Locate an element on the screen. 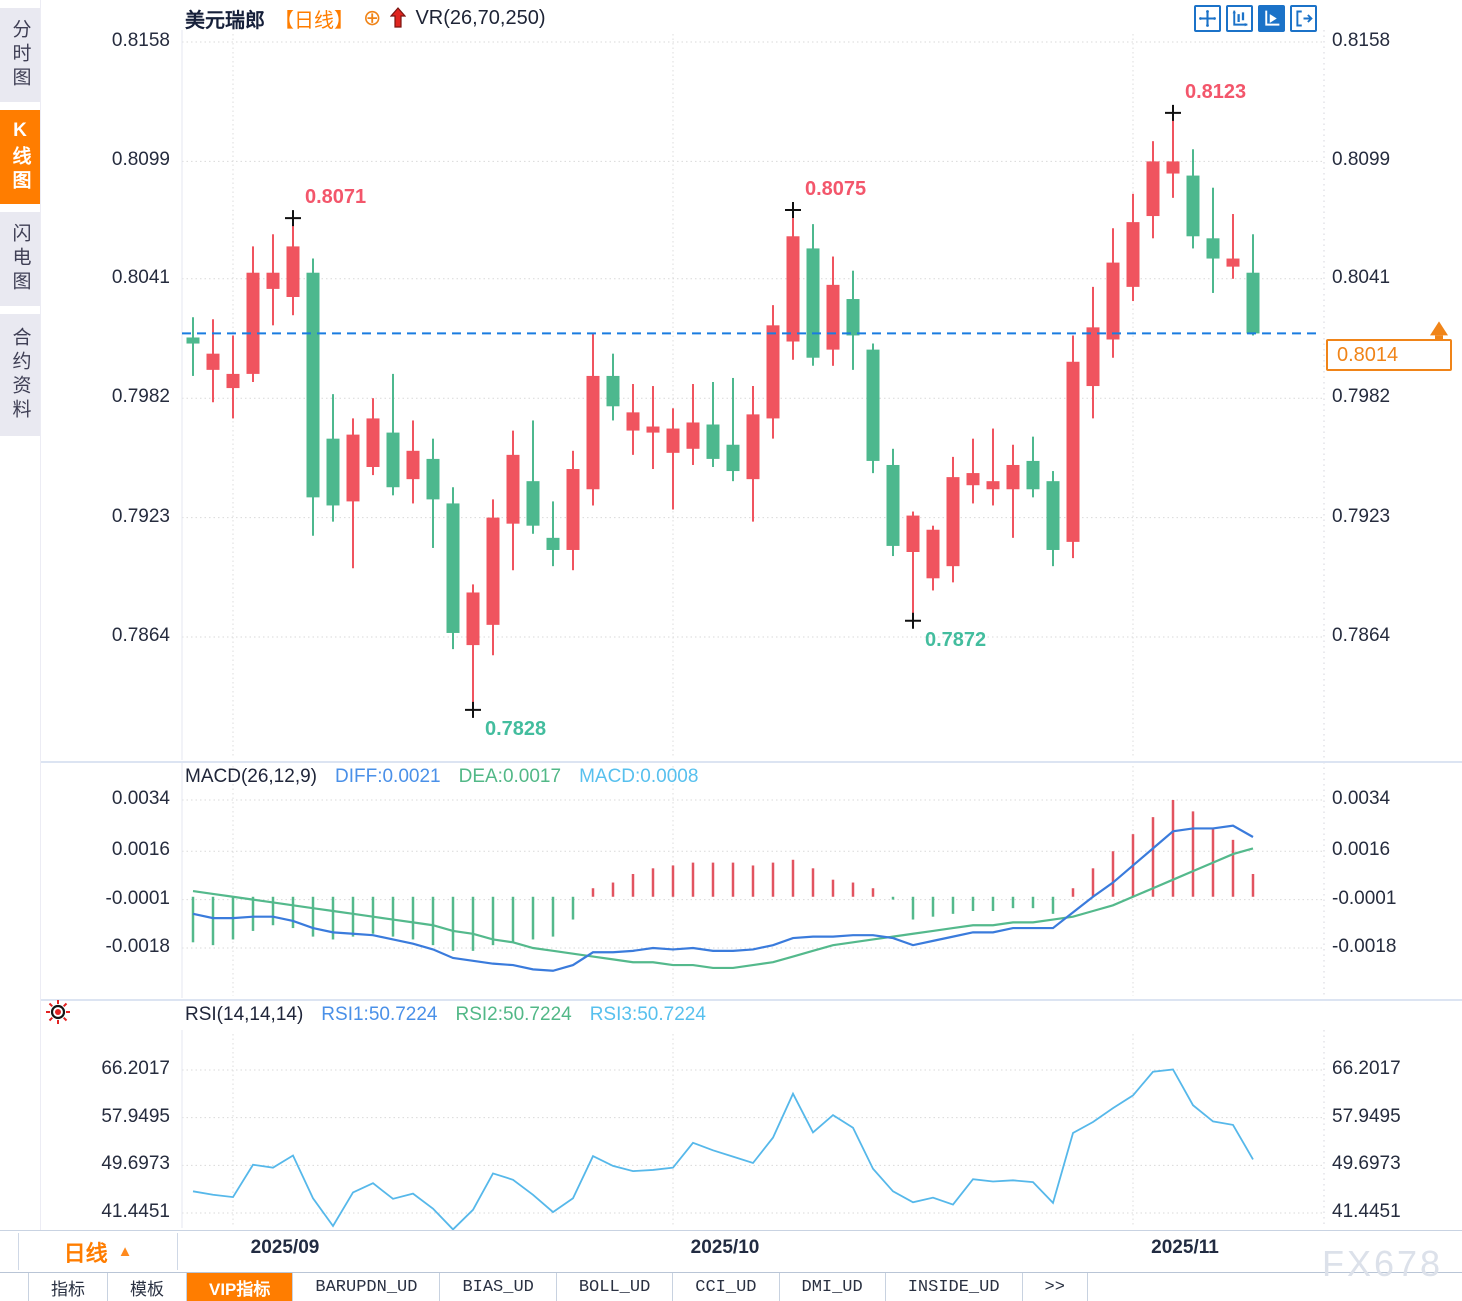 The image size is (1462, 1301). macd-value: MACD:0.0008 is located at coordinates (639, 776).